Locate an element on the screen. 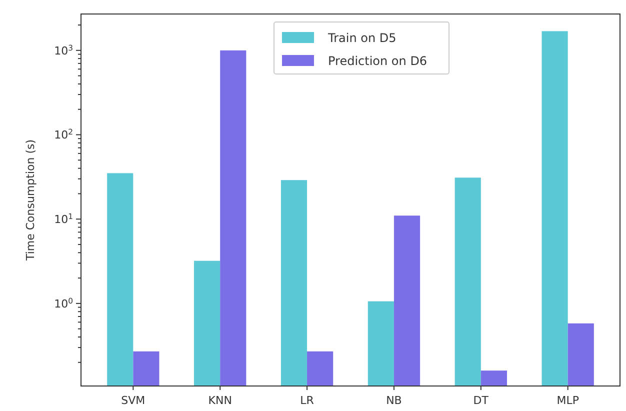 This screenshot has width=626, height=411. legend-label: Prediction on D6 is located at coordinates (378, 61).